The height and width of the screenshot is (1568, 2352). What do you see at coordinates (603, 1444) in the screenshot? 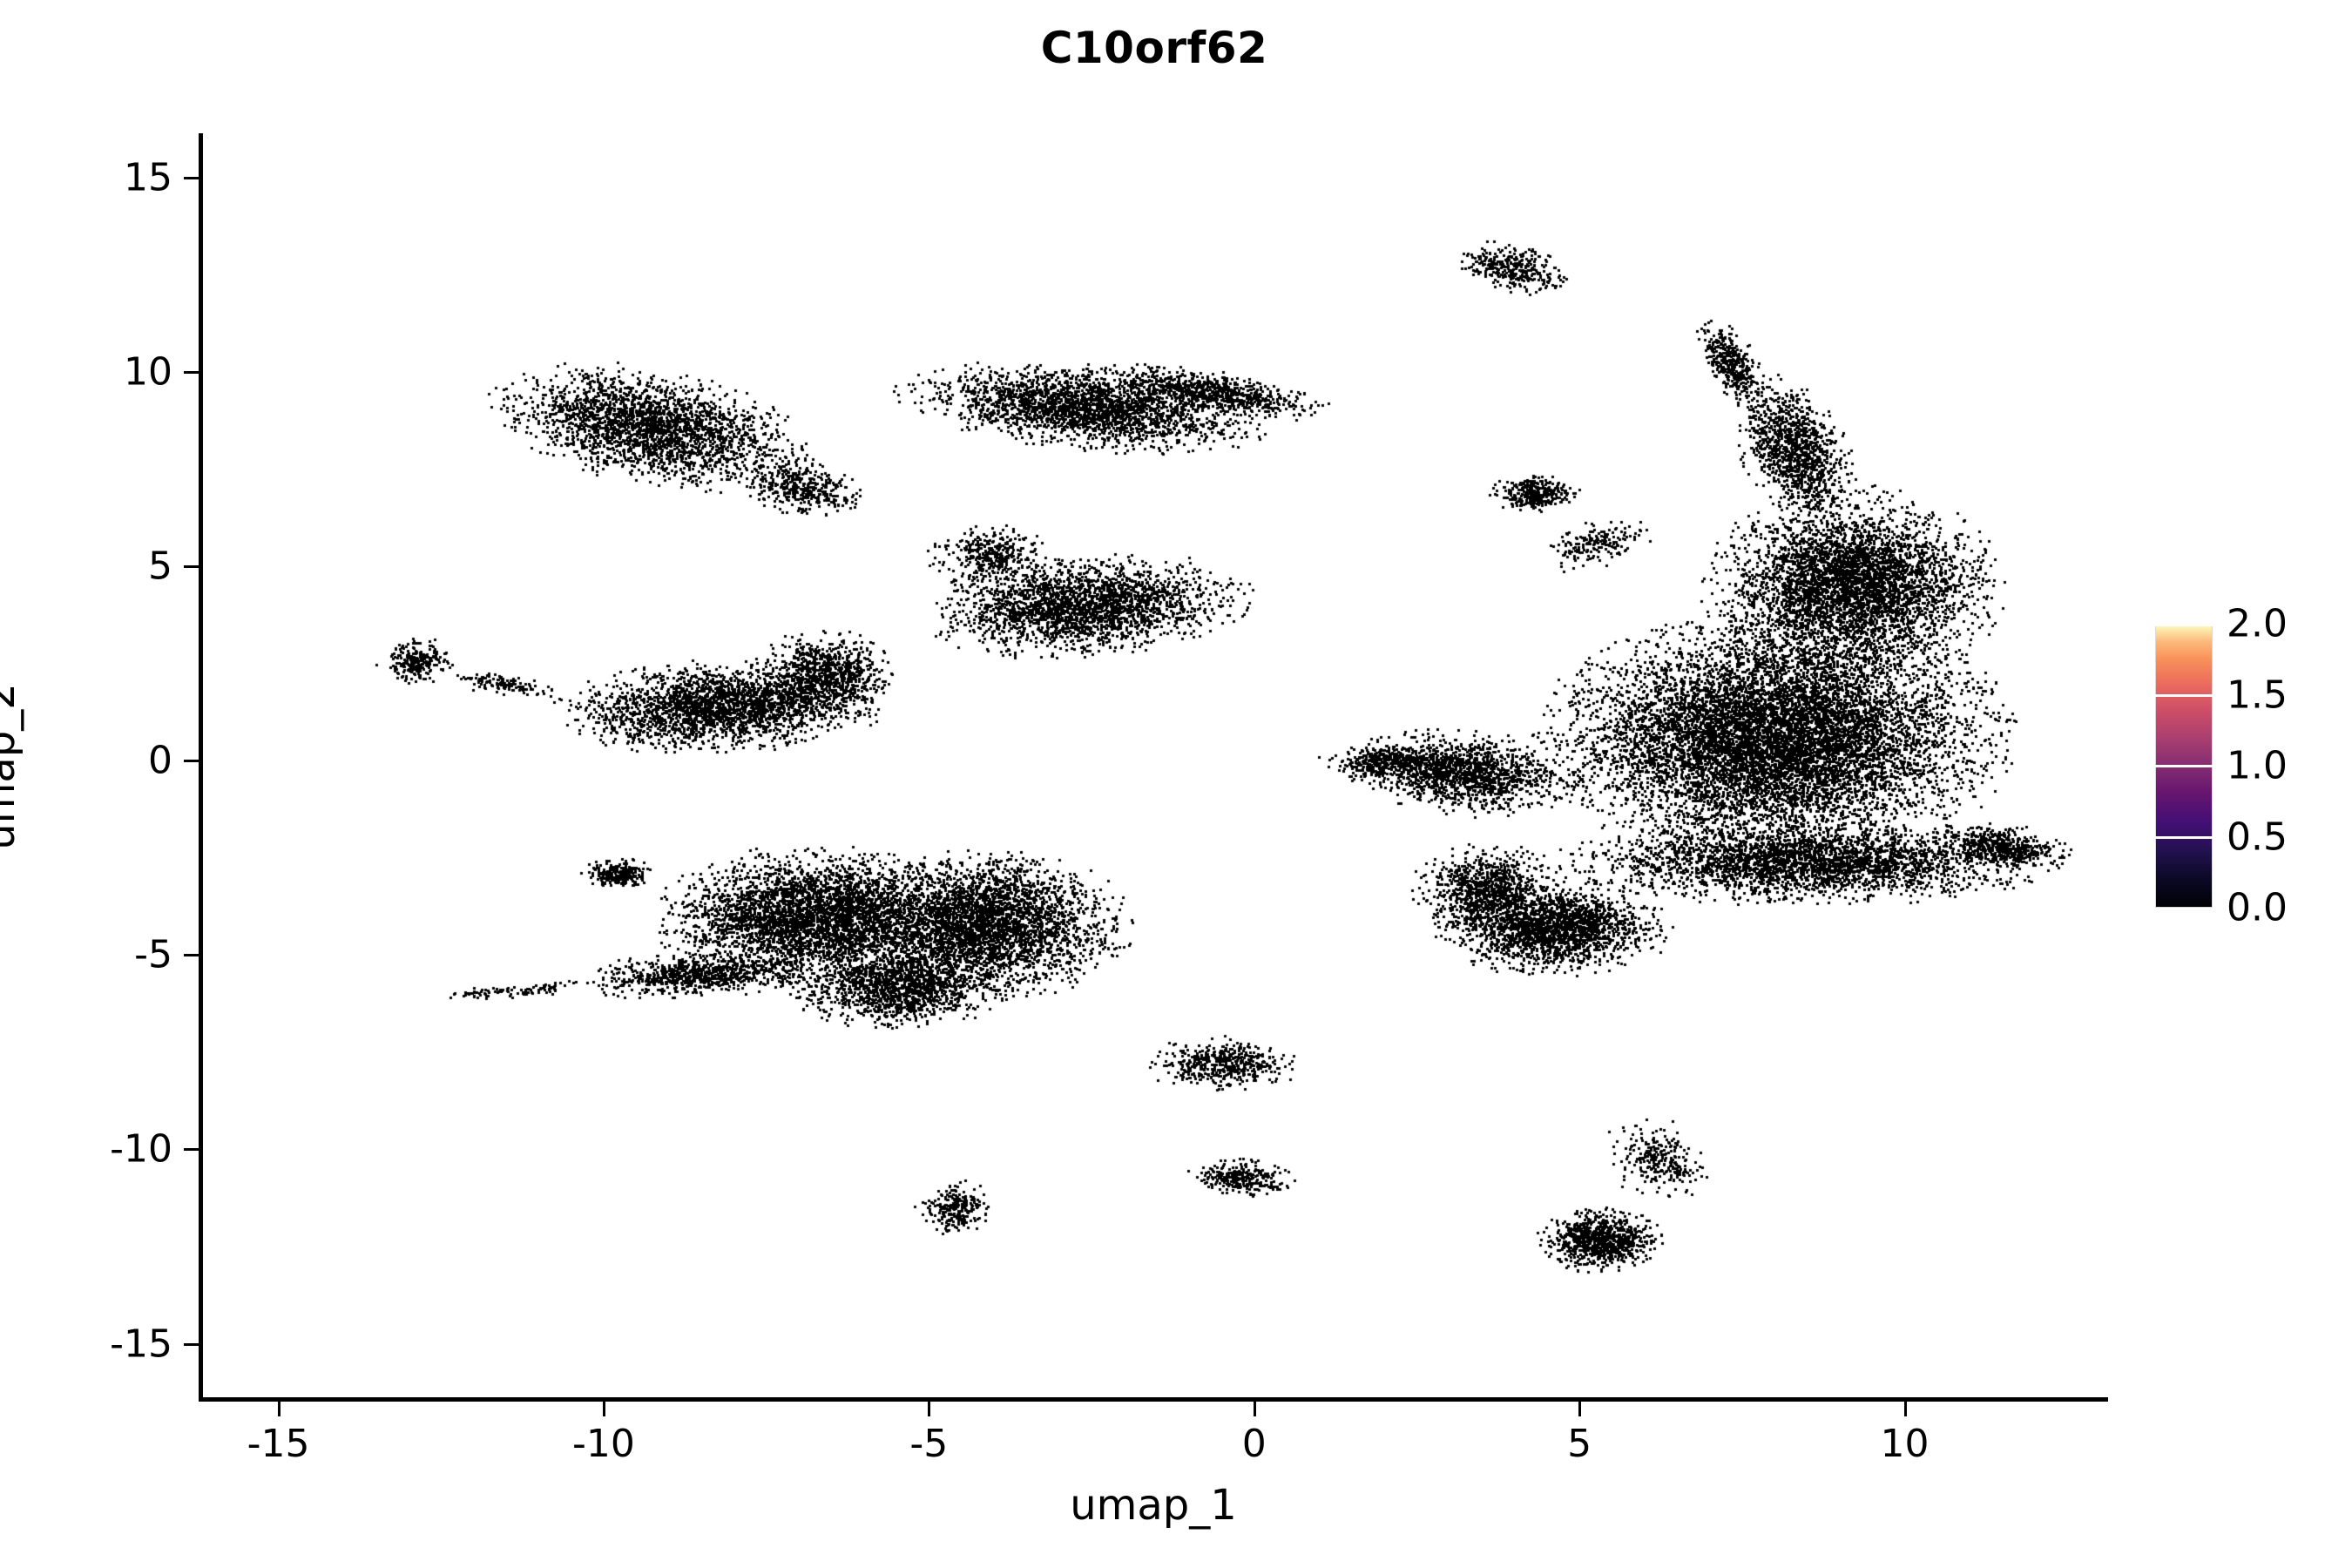
I see `x-tick-label: -10` at bounding box center [603, 1444].